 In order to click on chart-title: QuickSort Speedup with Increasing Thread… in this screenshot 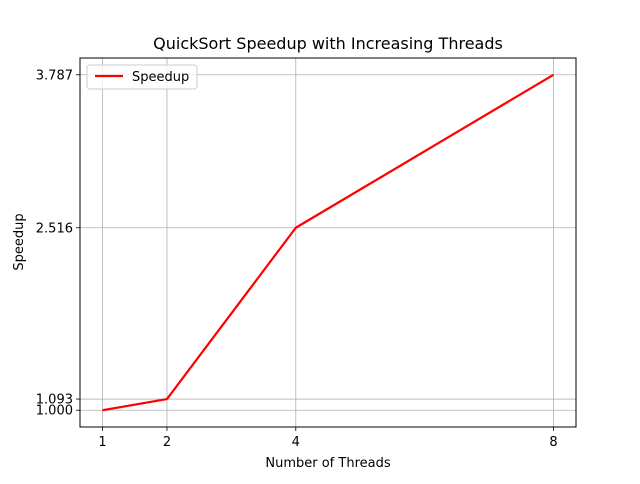, I will do `click(328, 43)`.